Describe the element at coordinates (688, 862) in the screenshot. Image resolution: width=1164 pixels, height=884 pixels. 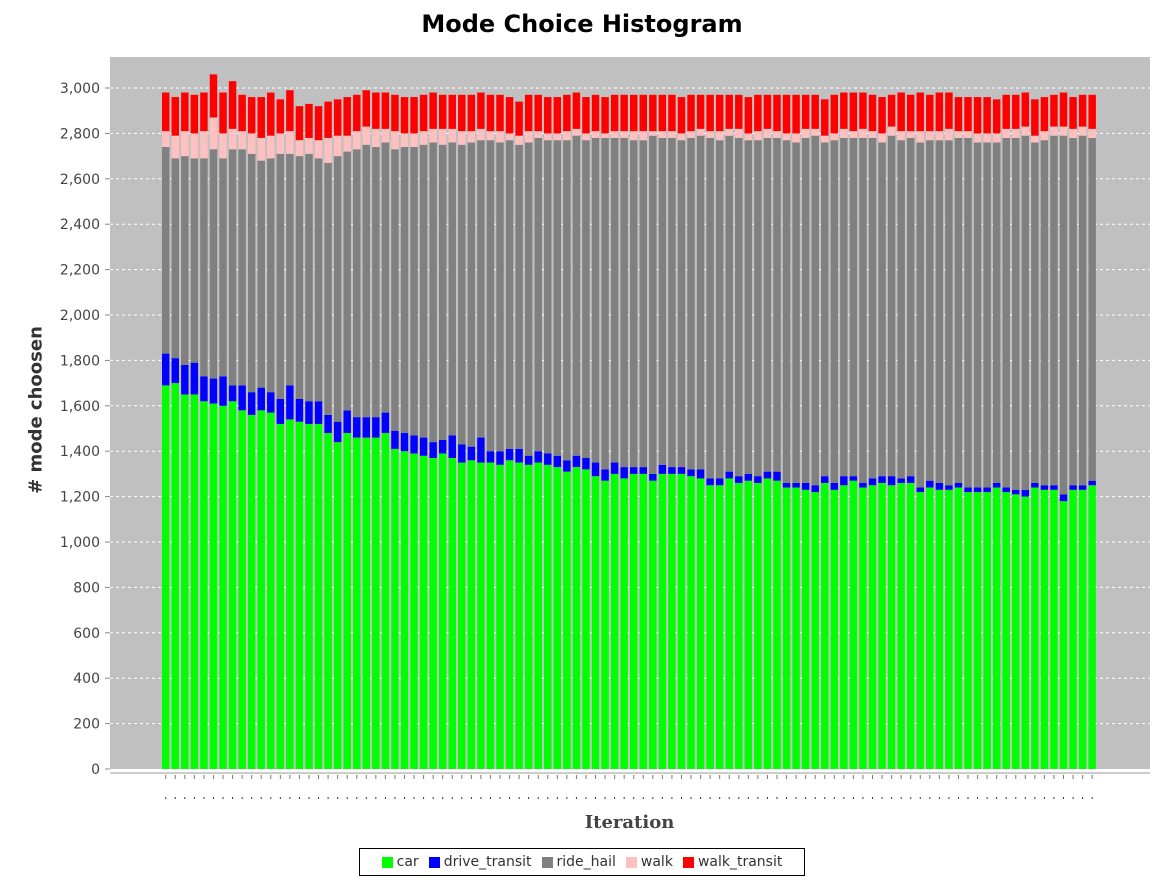
I see `legend-swatch` at that location.